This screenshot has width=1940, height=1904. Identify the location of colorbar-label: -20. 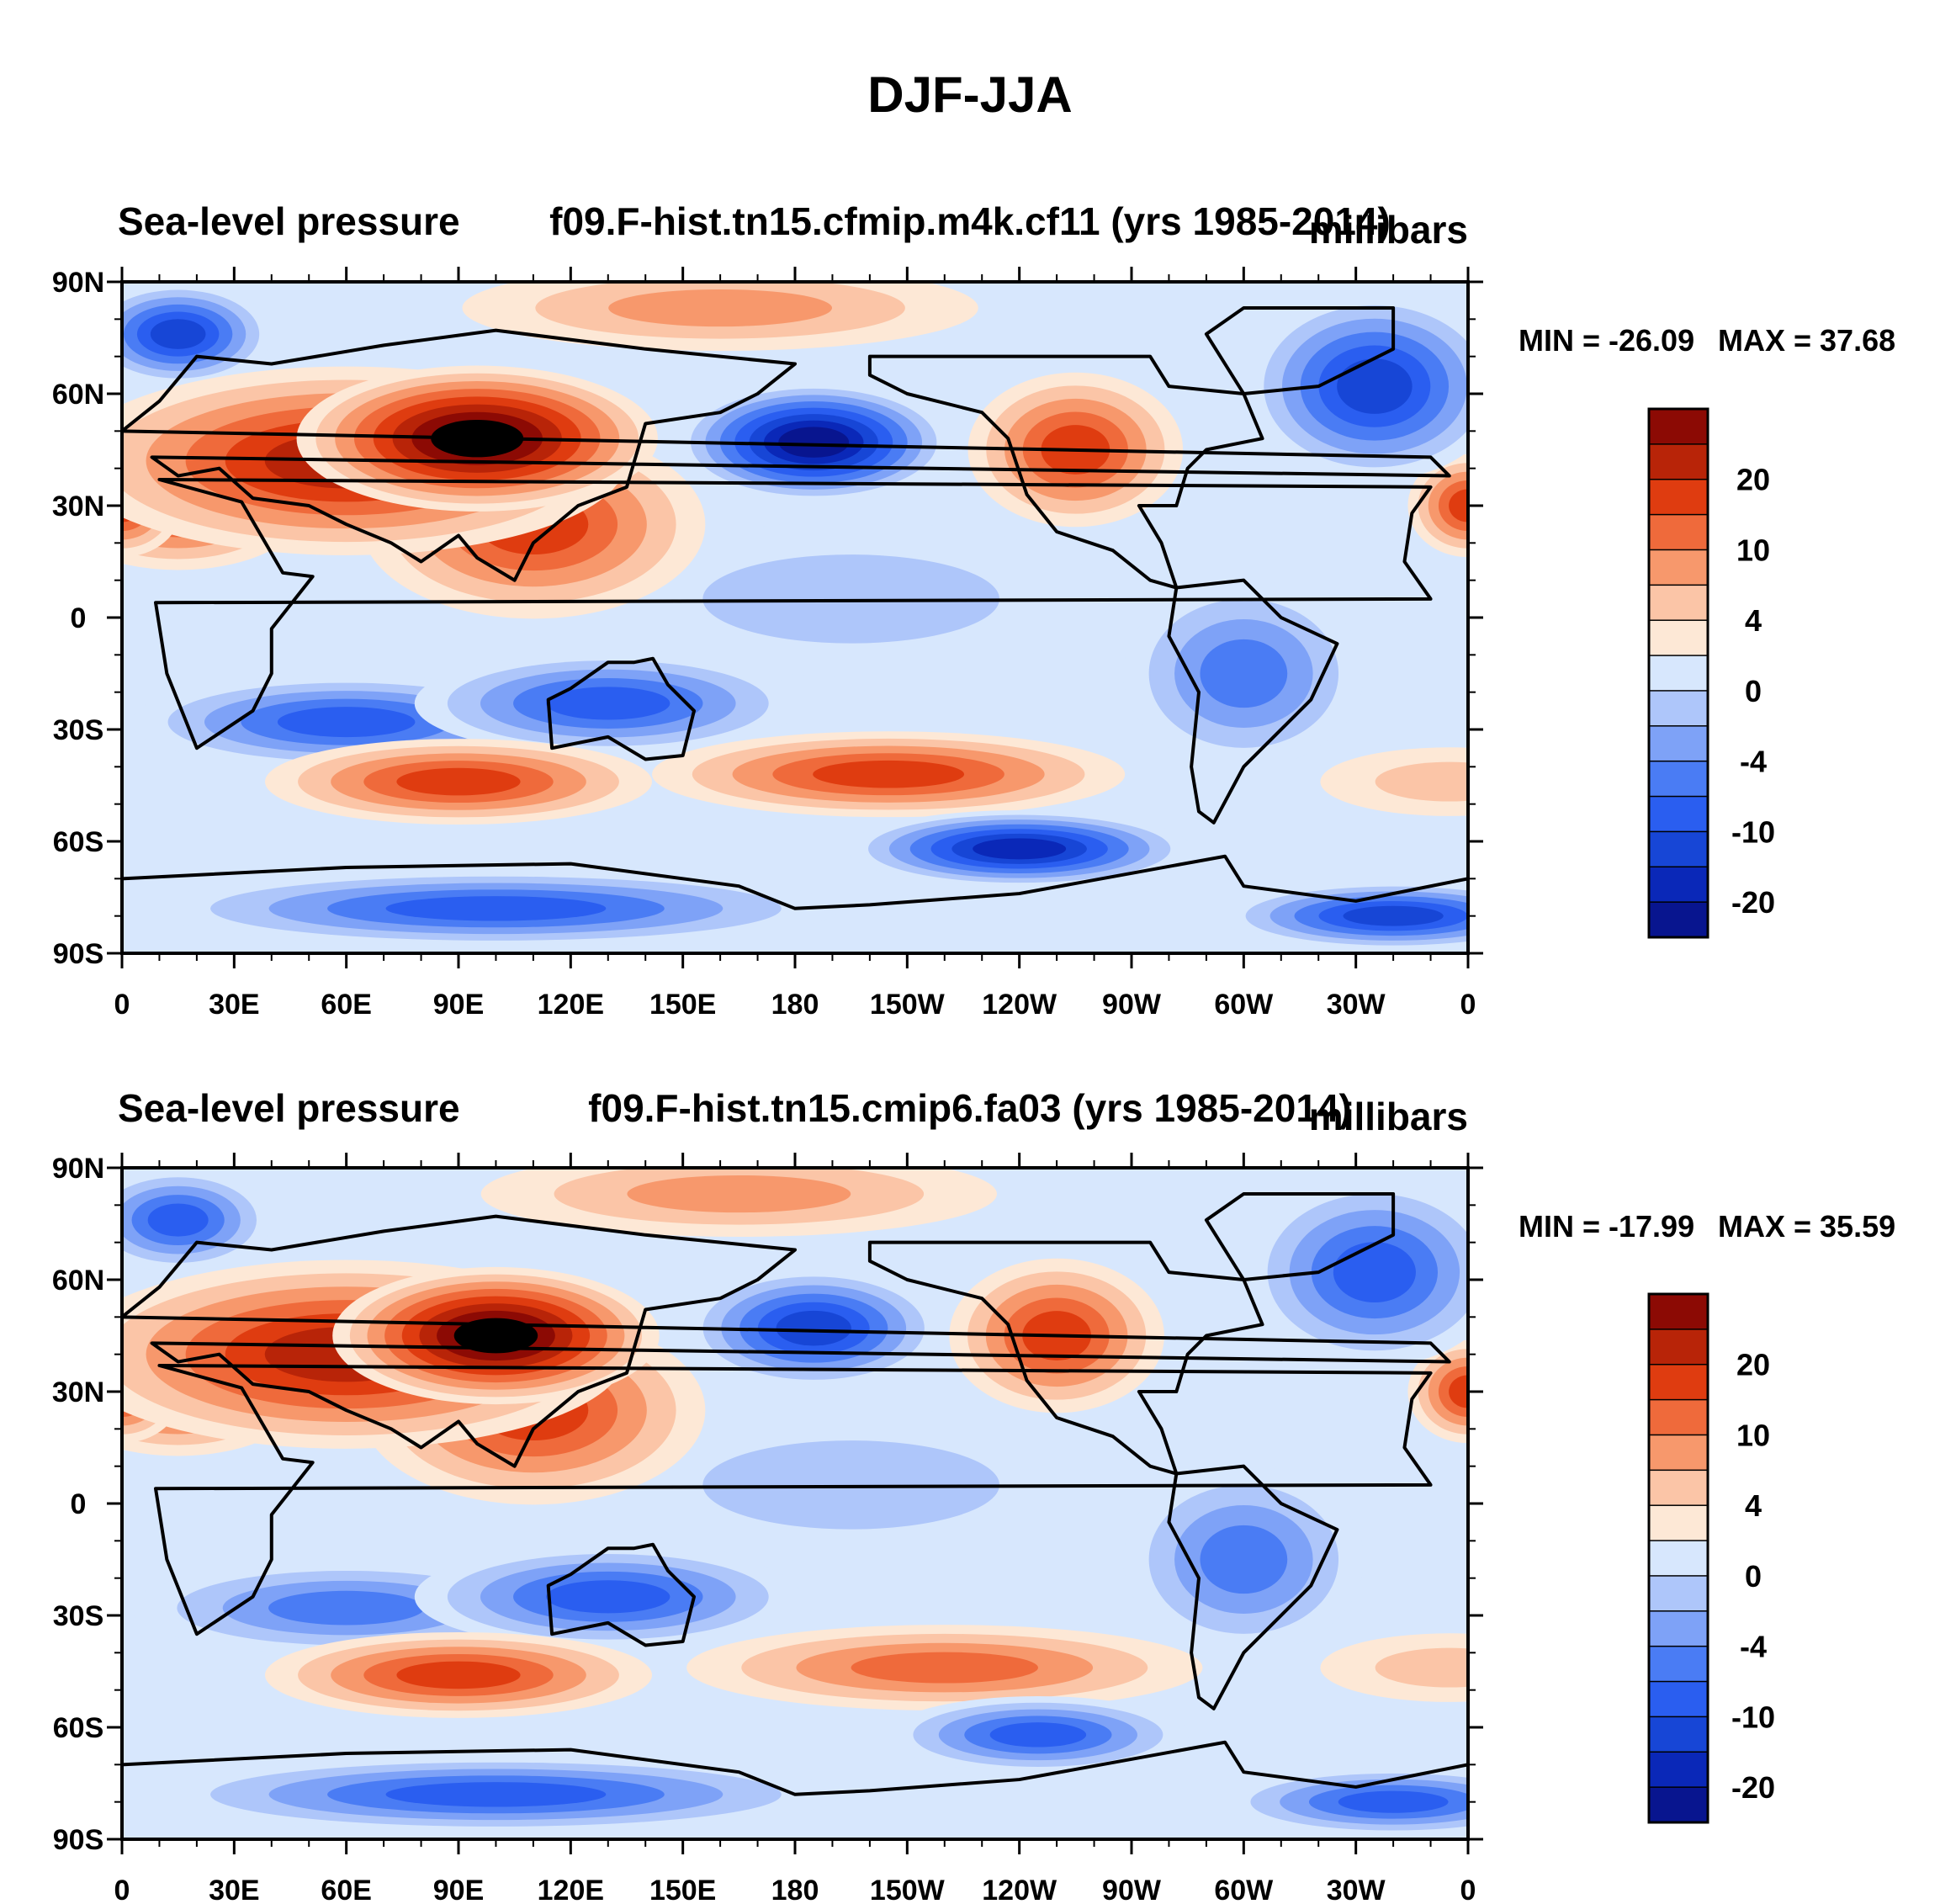
(1753, 902).